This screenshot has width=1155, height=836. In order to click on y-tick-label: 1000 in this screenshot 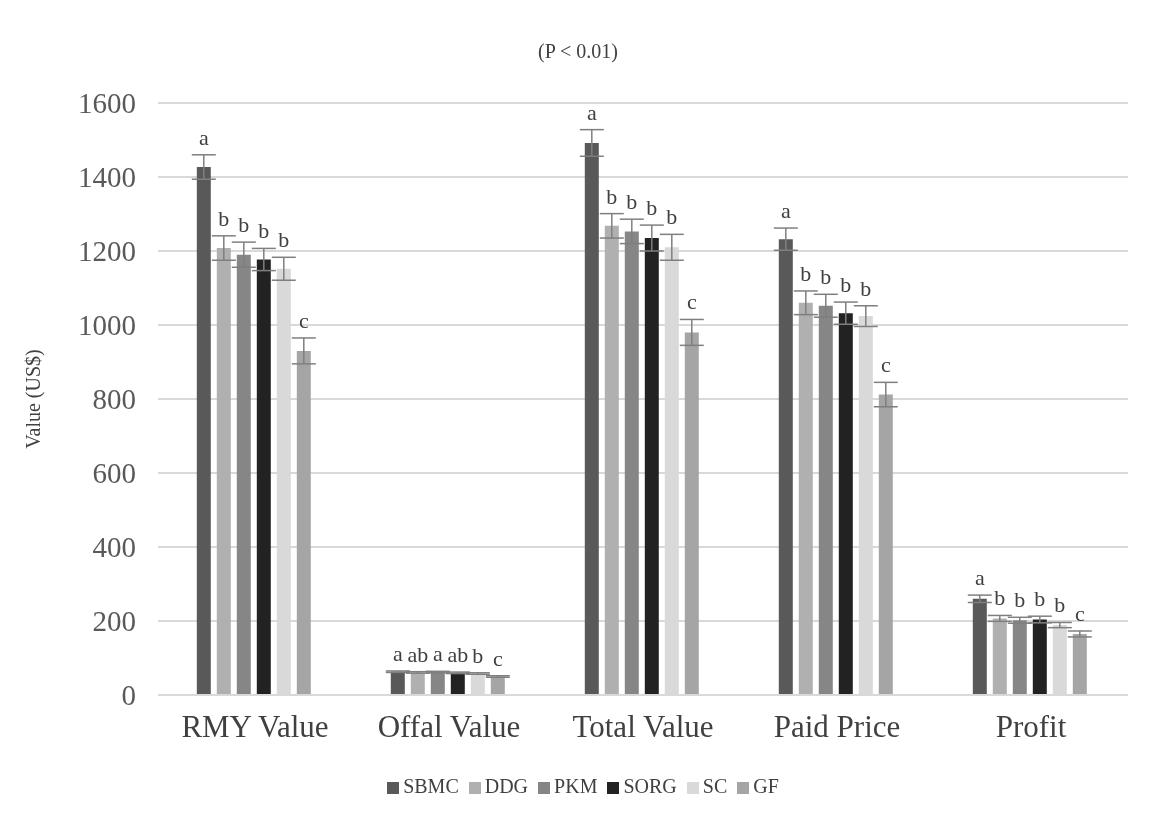, I will do `click(107, 325)`.